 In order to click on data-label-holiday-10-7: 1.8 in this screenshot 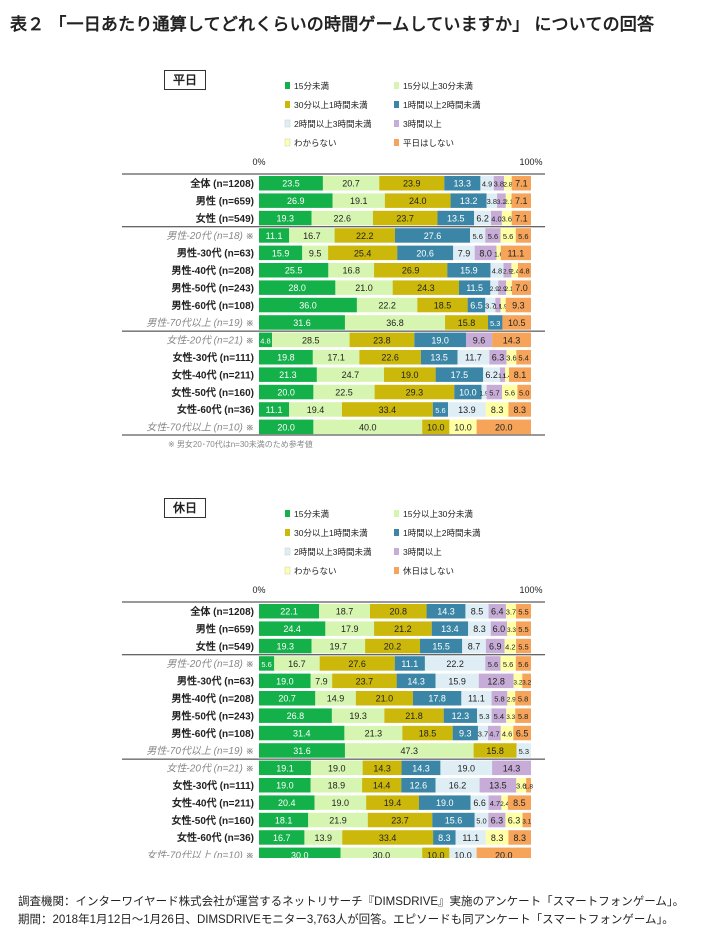, I will do `click(528, 787)`.